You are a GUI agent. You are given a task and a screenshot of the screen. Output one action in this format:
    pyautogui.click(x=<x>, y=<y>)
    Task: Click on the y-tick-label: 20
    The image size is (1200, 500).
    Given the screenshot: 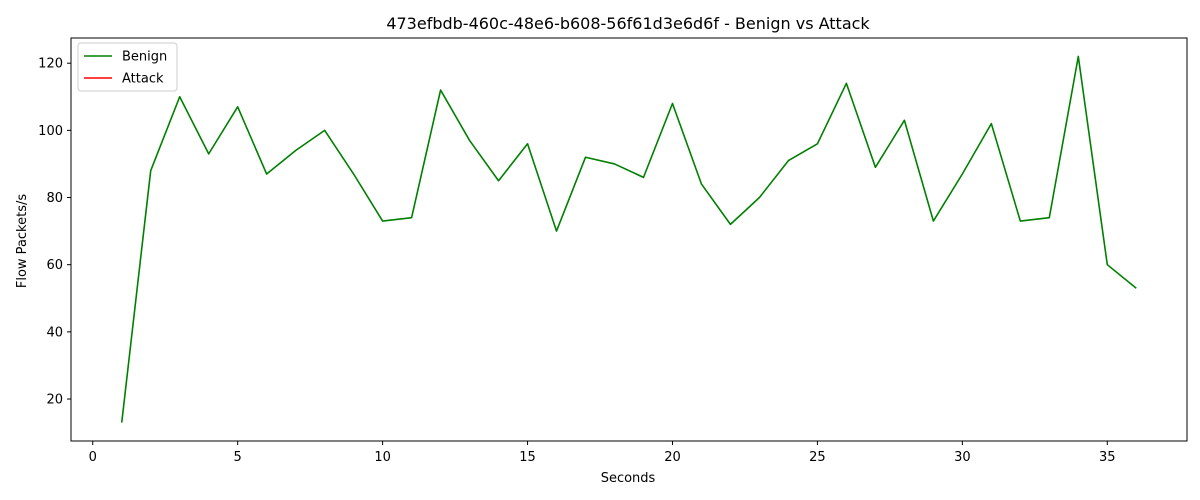 What is the action you would take?
    pyautogui.click(x=54, y=400)
    